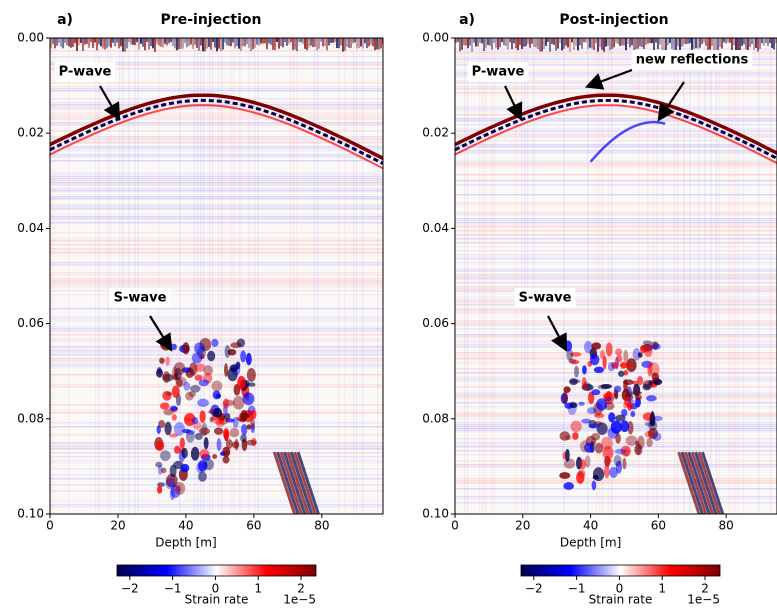 The height and width of the screenshot is (608, 777). Describe the element at coordinates (435, 323) in the screenshot. I see `y-tick-label: 0.06` at that location.